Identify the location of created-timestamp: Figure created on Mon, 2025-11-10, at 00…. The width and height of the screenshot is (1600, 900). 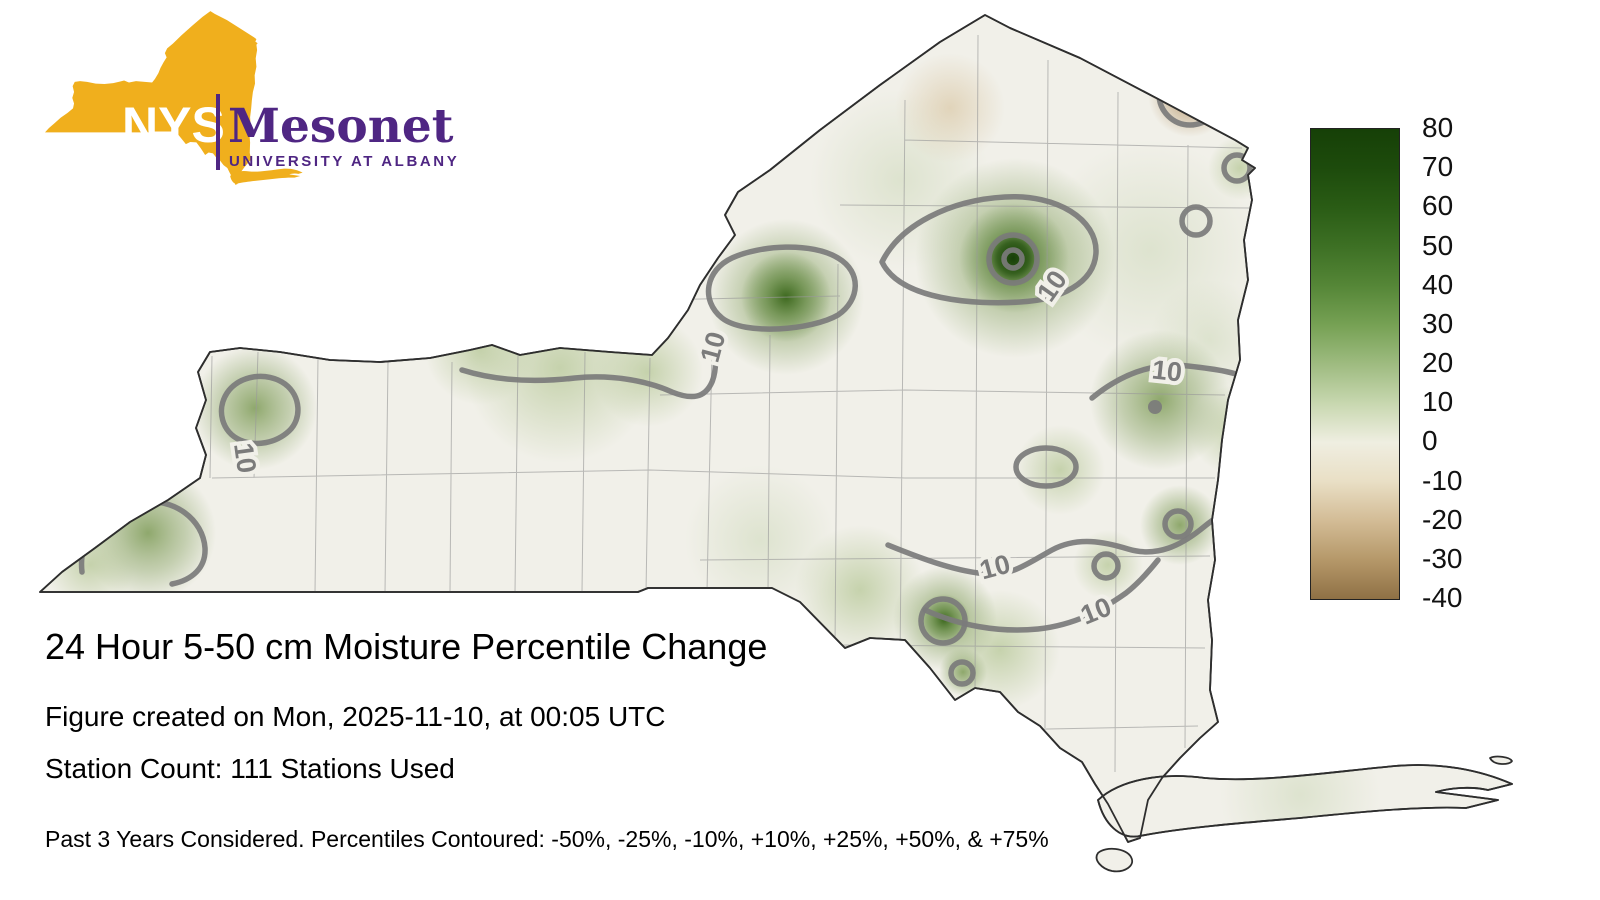
(355, 716).